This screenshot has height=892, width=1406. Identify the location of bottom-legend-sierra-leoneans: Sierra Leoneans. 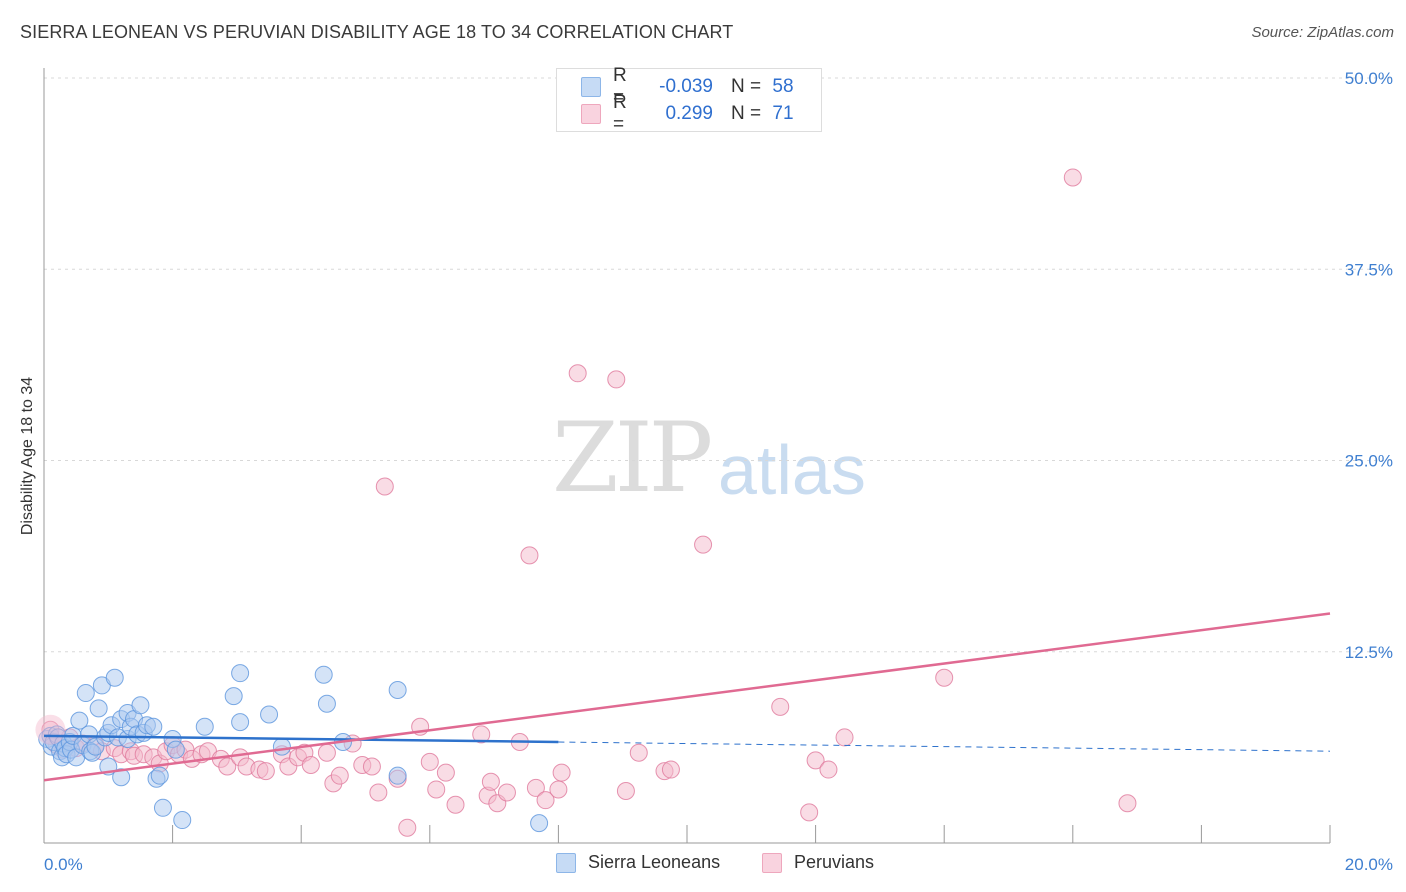
(638, 862).